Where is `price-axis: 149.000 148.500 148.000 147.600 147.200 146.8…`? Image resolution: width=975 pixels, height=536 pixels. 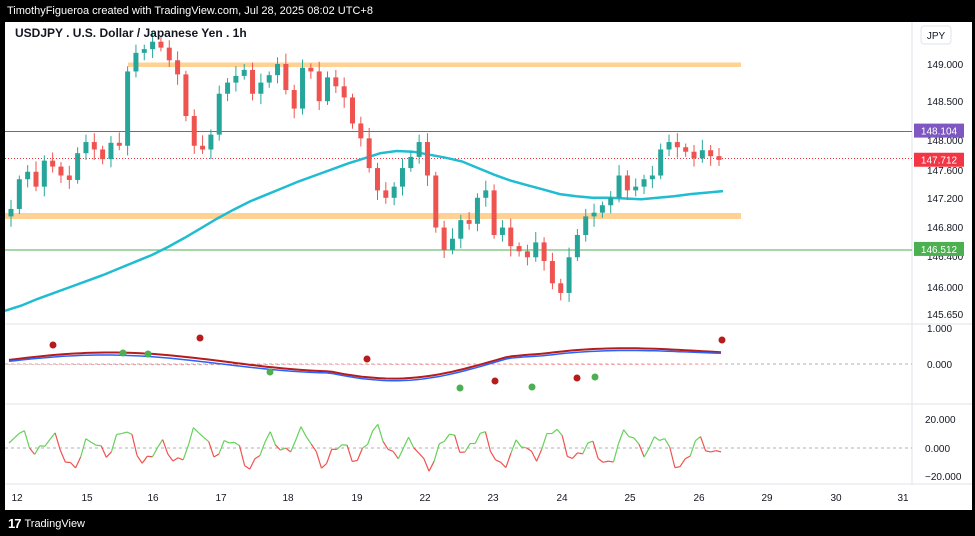
price-axis: 149.000 148.500 148.000 147.600 147.200 146.8… is located at coordinates (944, 271).